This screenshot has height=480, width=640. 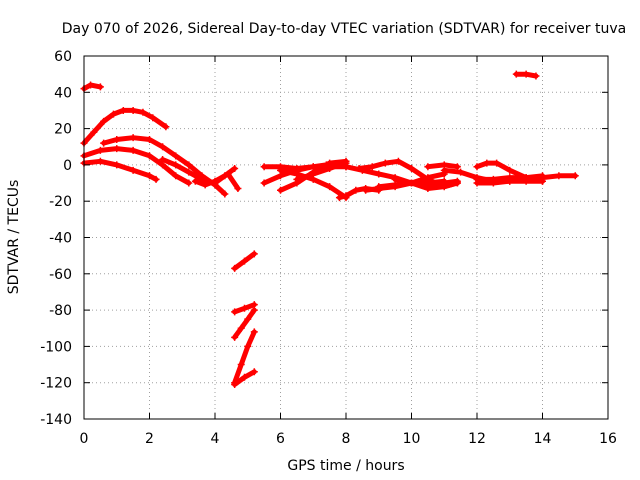 What do you see at coordinates (608, 439) in the screenshot?
I see `x-tick-label: 16` at bounding box center [608, 439].